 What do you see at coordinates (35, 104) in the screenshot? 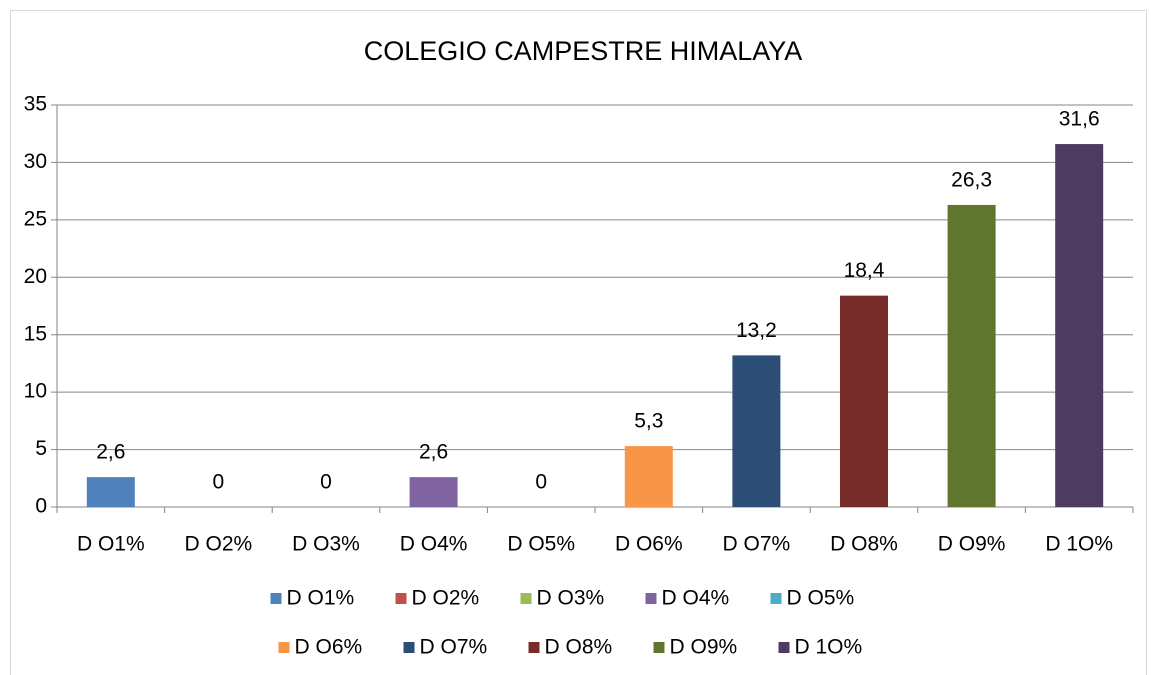
I see `y-tick-label: 35` at bounding box center [35, 104].